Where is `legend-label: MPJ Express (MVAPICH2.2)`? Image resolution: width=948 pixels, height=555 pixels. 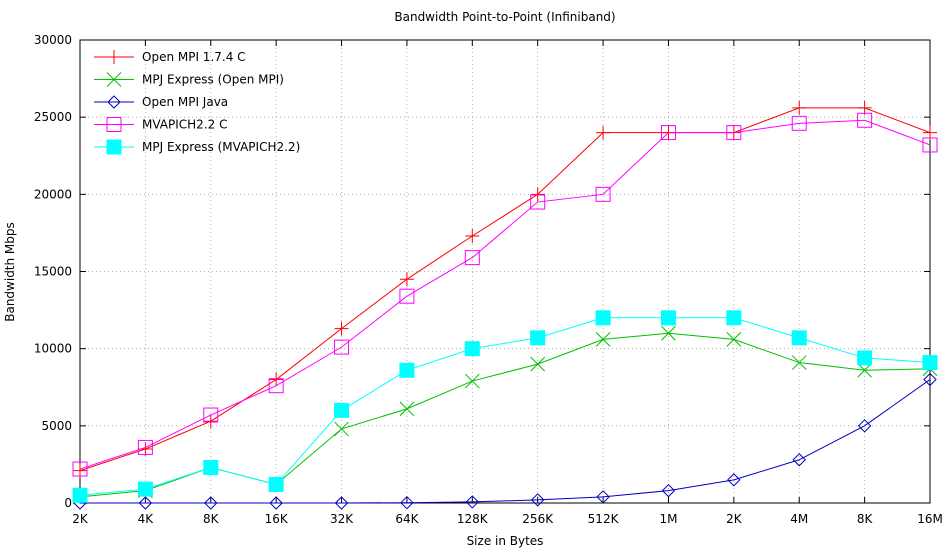 legend-label: MPJ Express (MVAPICH2.2) is located at coordinates (221, 147).